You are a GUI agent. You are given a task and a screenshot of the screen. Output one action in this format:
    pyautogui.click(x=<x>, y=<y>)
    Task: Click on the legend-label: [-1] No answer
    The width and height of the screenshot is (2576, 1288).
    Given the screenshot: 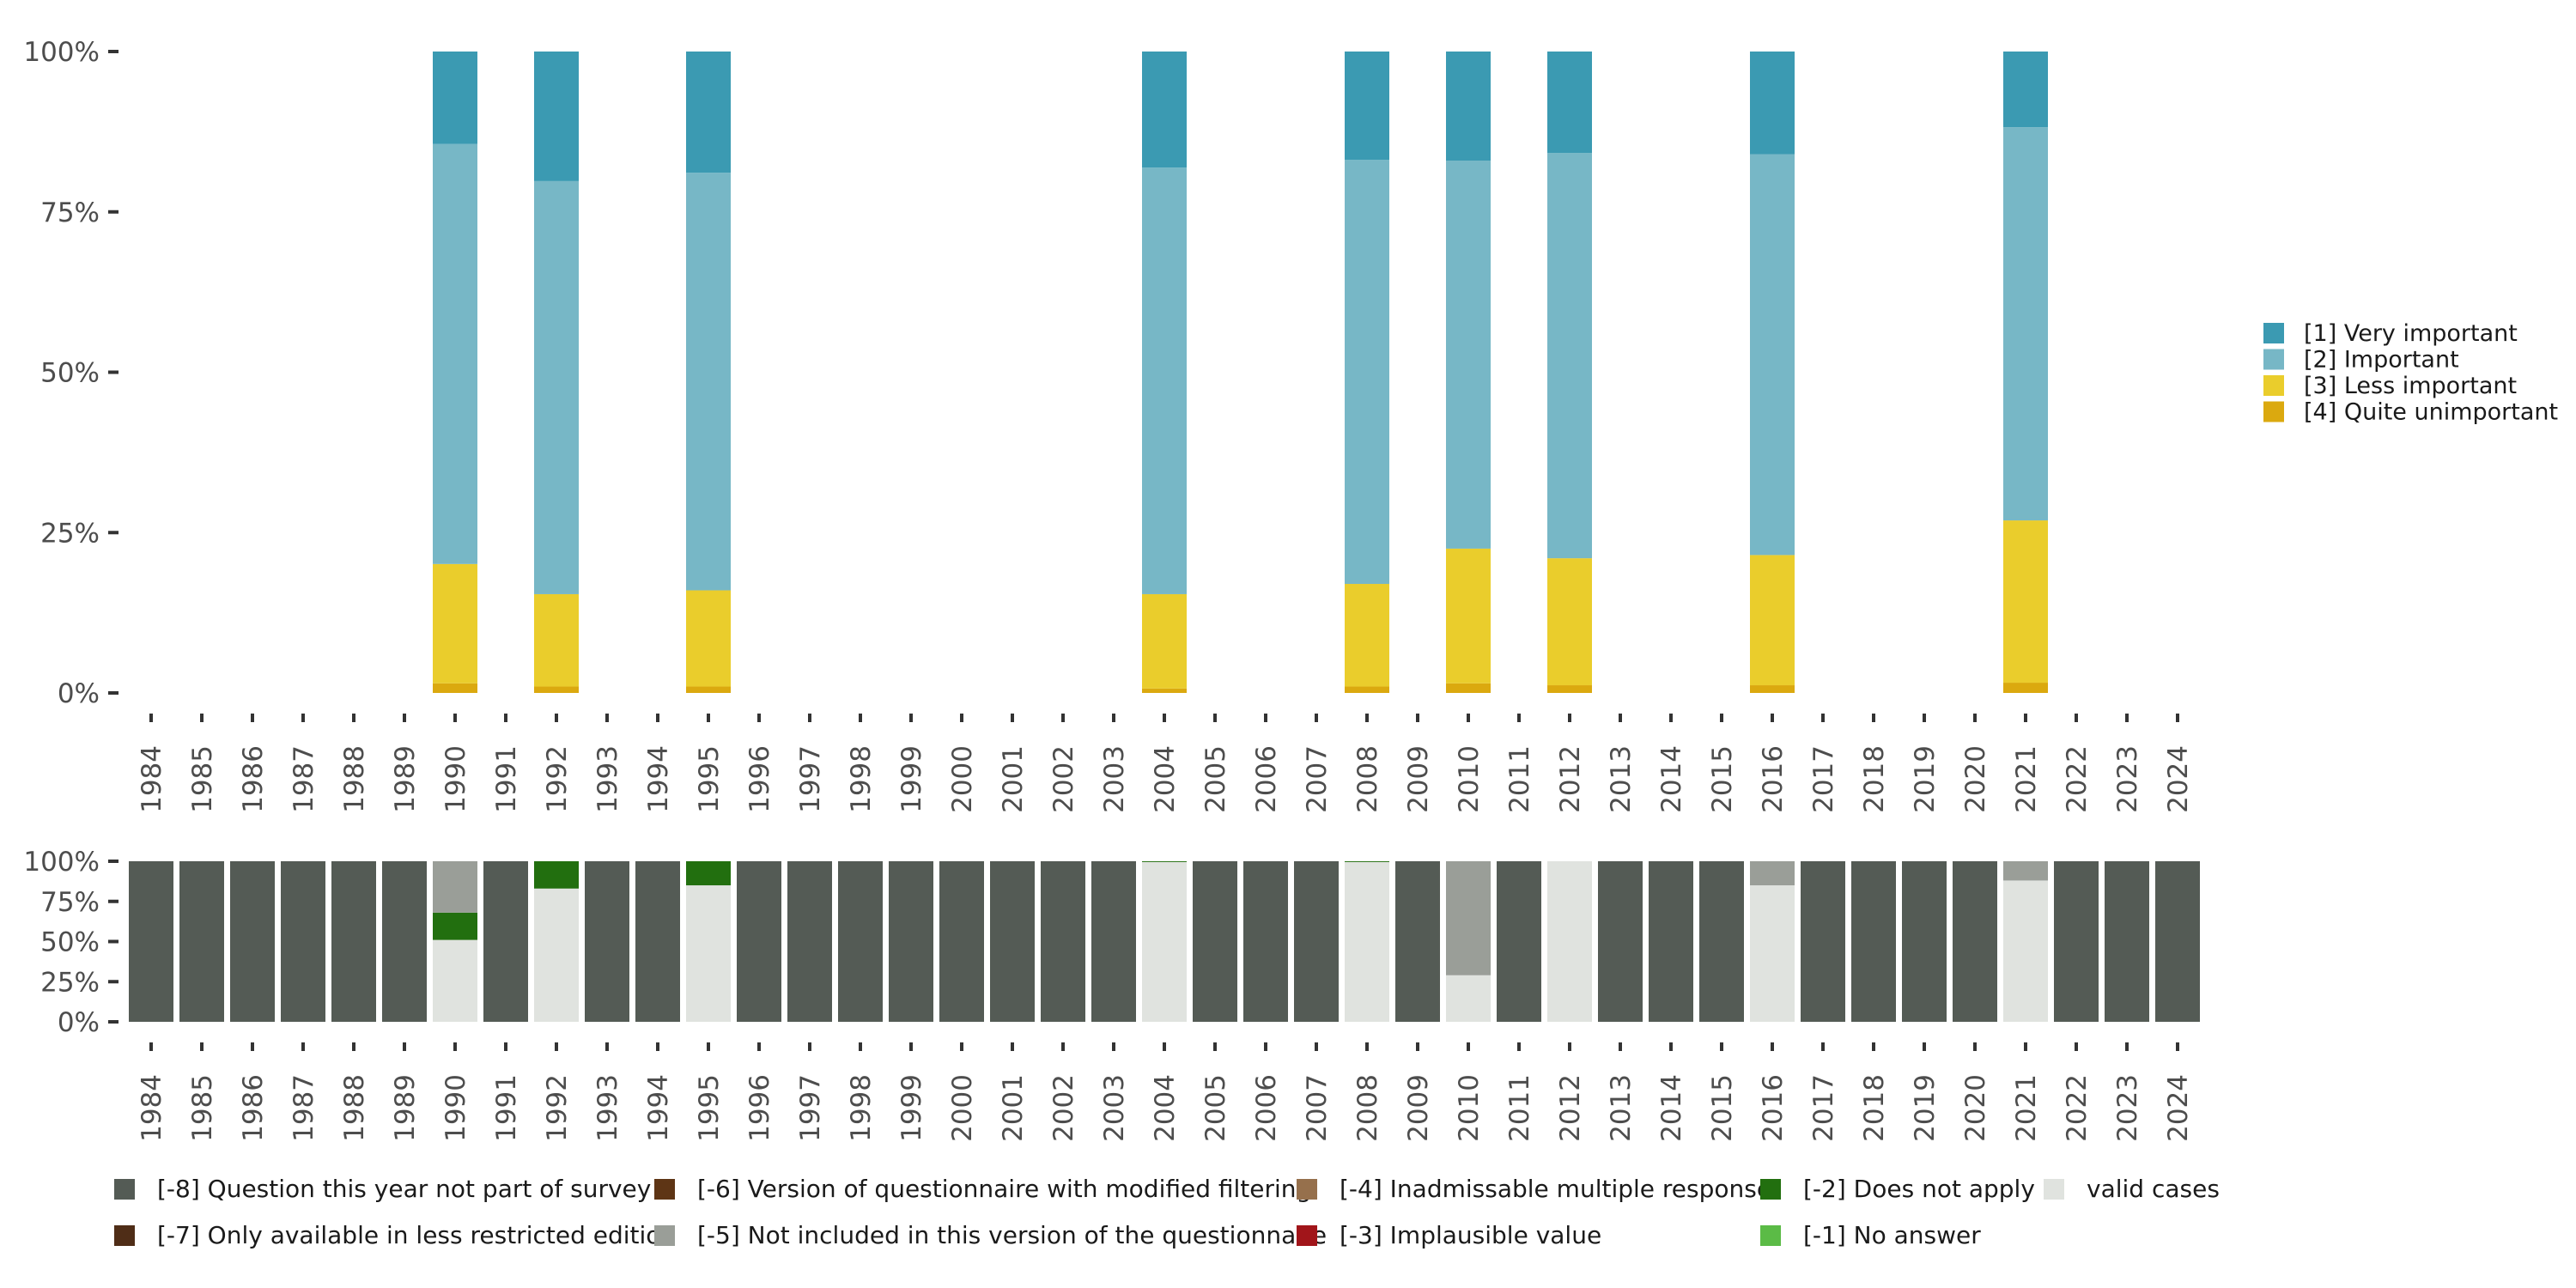 What is the action you would take?
    pyautogui.click(x=1892, y=1235)
    